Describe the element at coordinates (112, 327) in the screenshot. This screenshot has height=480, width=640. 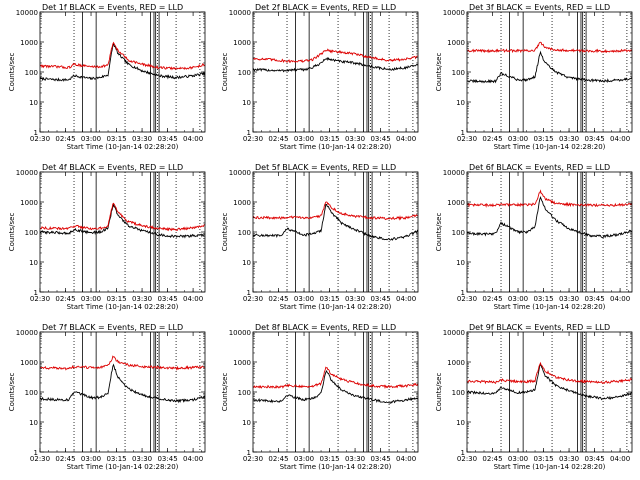
I see `panel-title: Det 7f BLACK = Events, RED = LLD` at that location.